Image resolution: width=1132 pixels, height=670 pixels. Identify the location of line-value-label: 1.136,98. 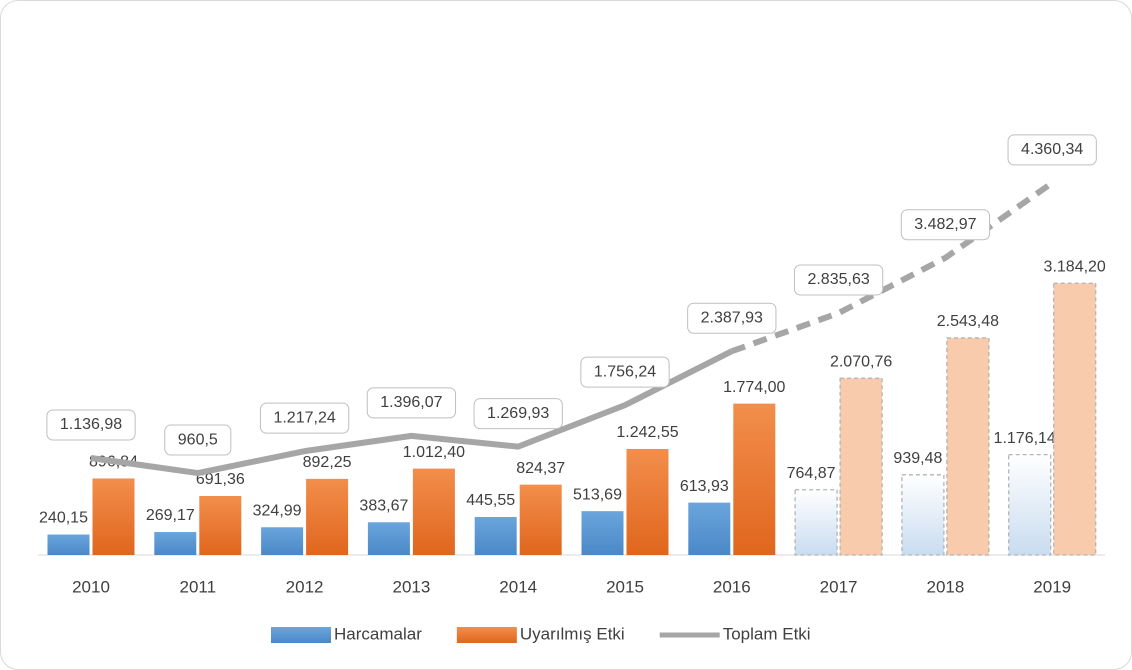
(91, 425).